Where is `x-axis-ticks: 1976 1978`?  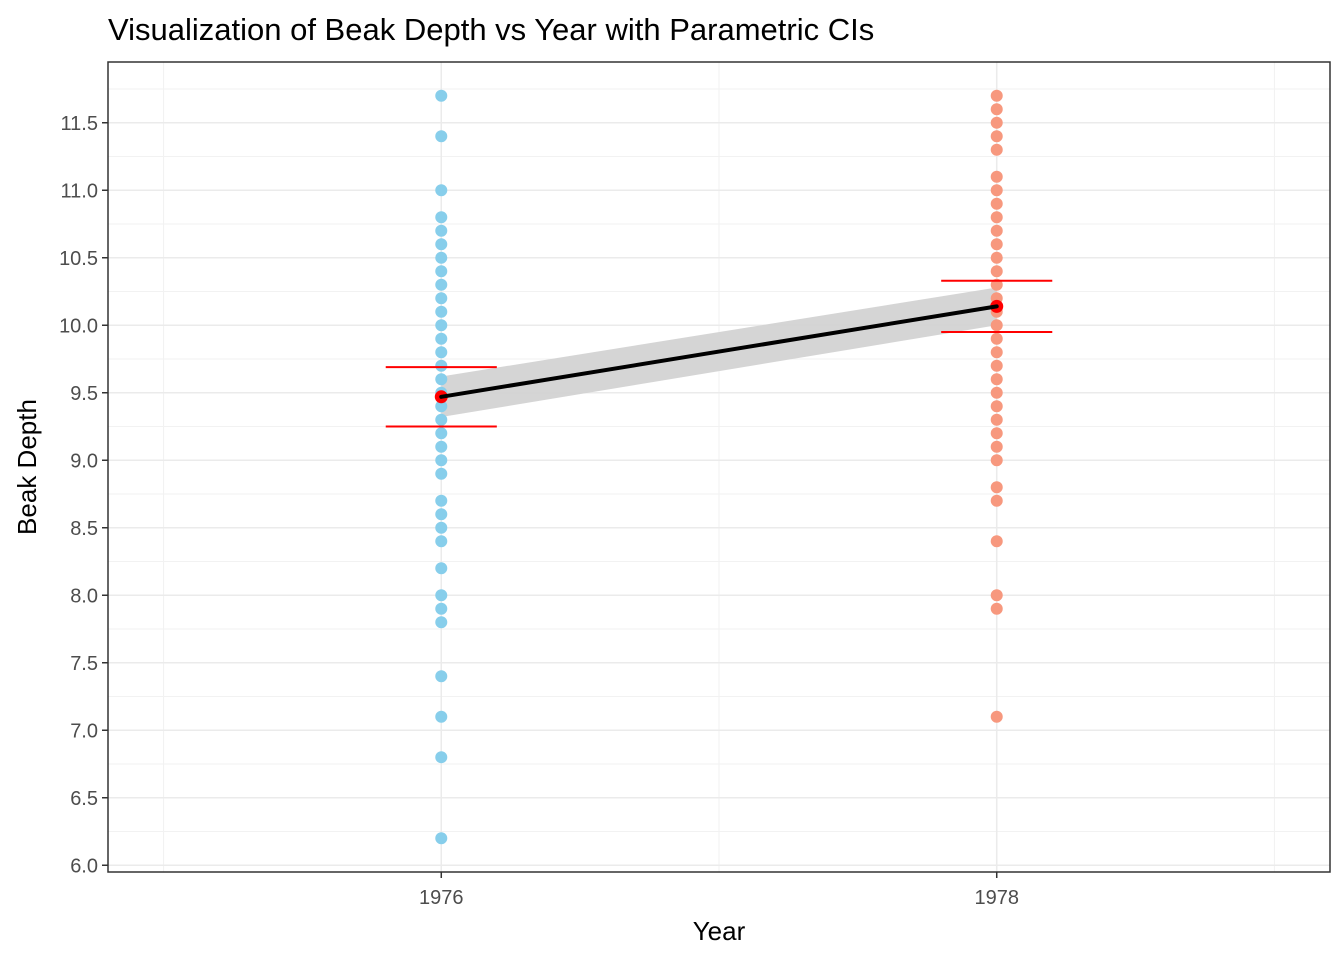 x-axis-ticks: 1976 1978 is located at coordinates (719, 890).